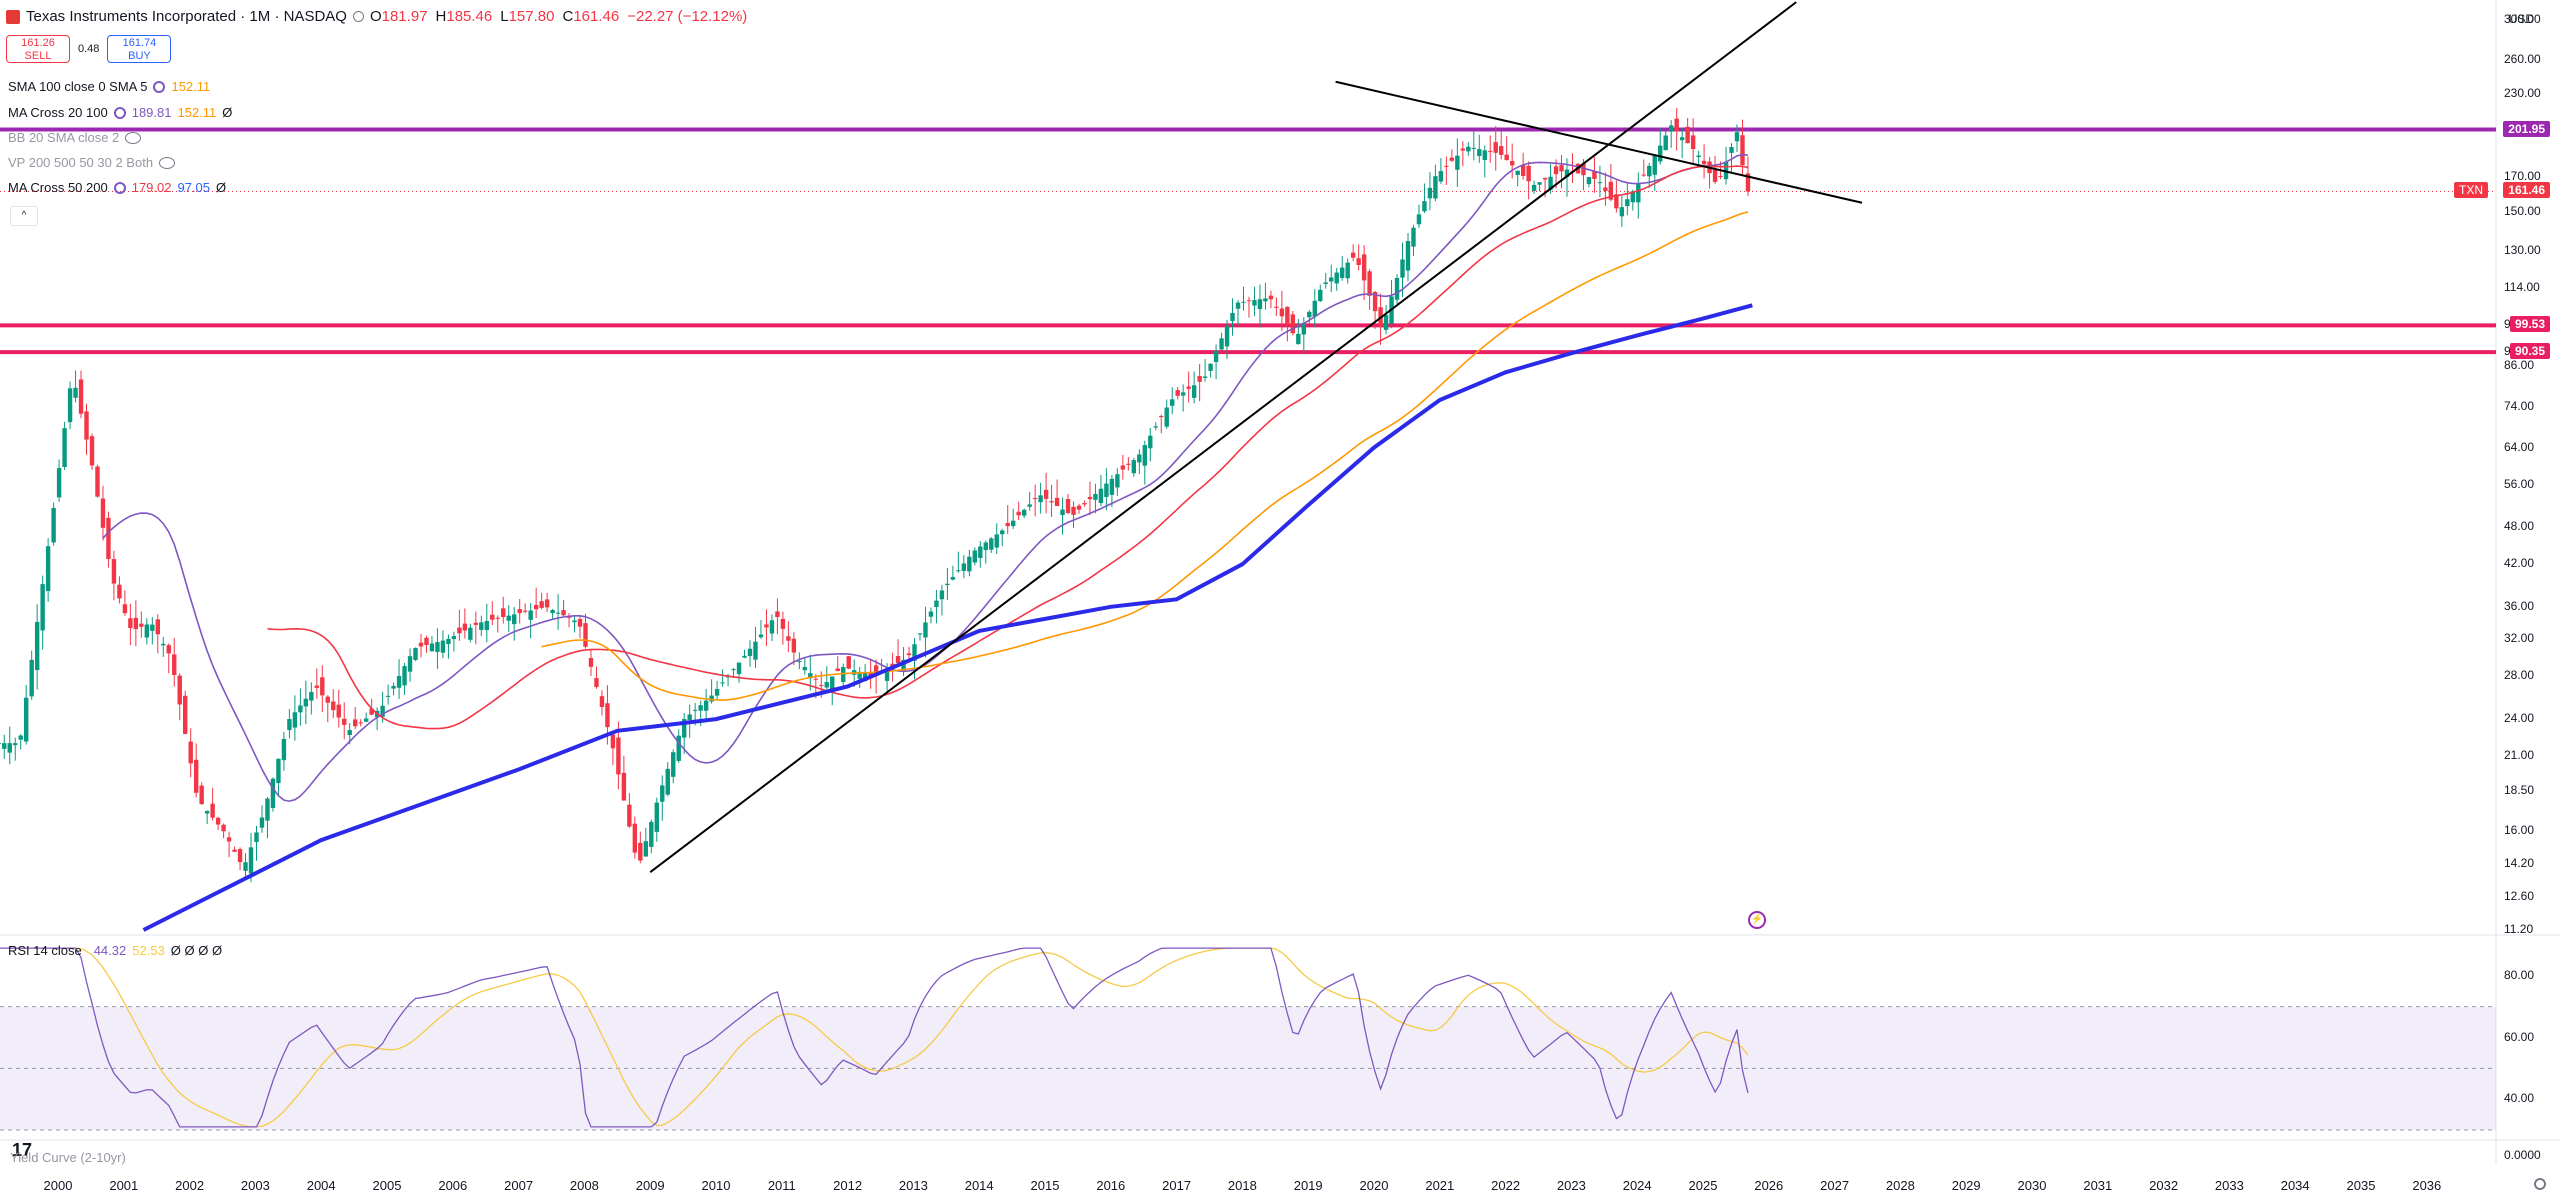 This screenshot has height=1197, width=2560. I want to click on currency-label: USD, so click(2521, 19).